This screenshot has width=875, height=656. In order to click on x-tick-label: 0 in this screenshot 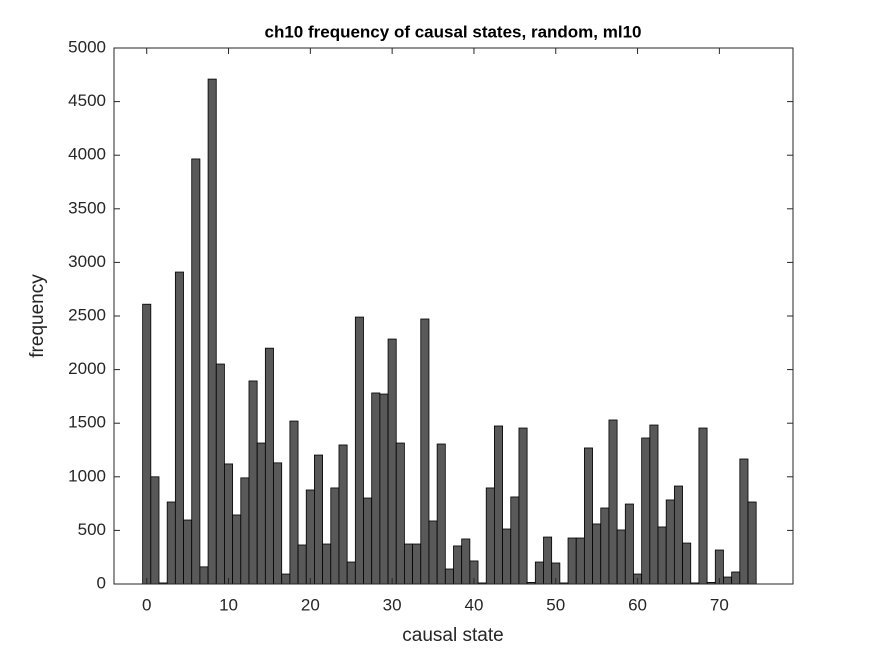, I will do `click(146, 604)`.